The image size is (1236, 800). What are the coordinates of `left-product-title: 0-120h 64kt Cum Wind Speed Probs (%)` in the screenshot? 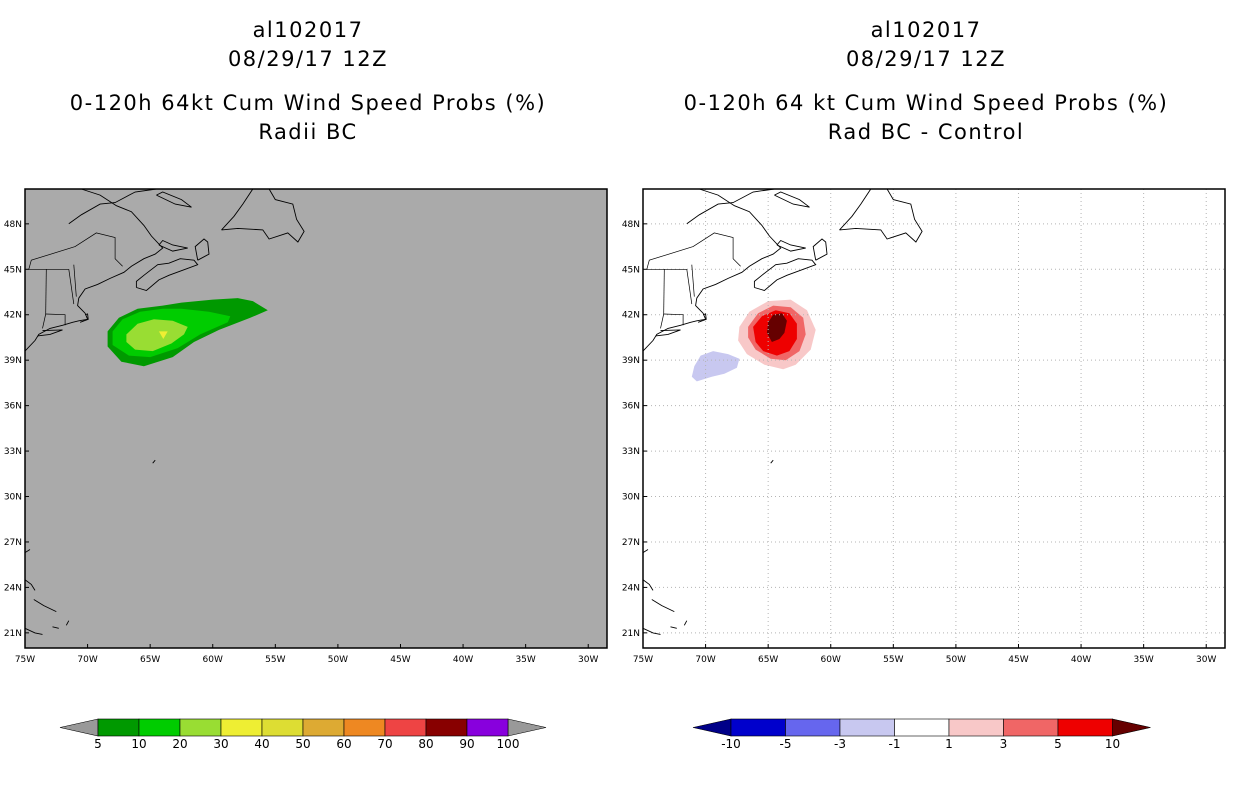 It's located at (308, 103).